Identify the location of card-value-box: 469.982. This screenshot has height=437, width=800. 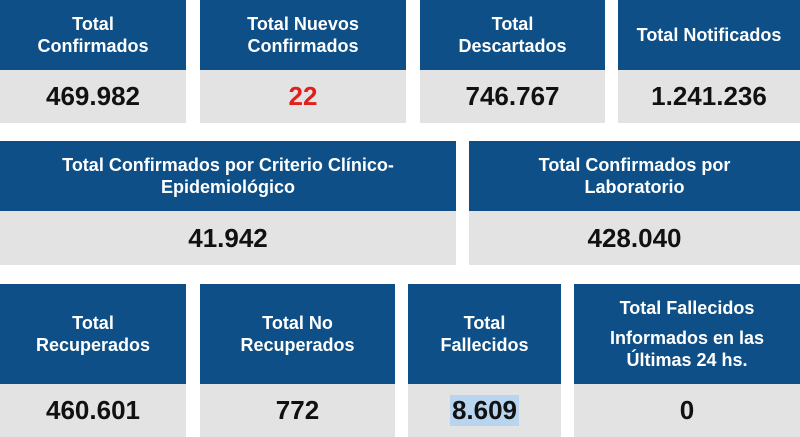
(93, 96).